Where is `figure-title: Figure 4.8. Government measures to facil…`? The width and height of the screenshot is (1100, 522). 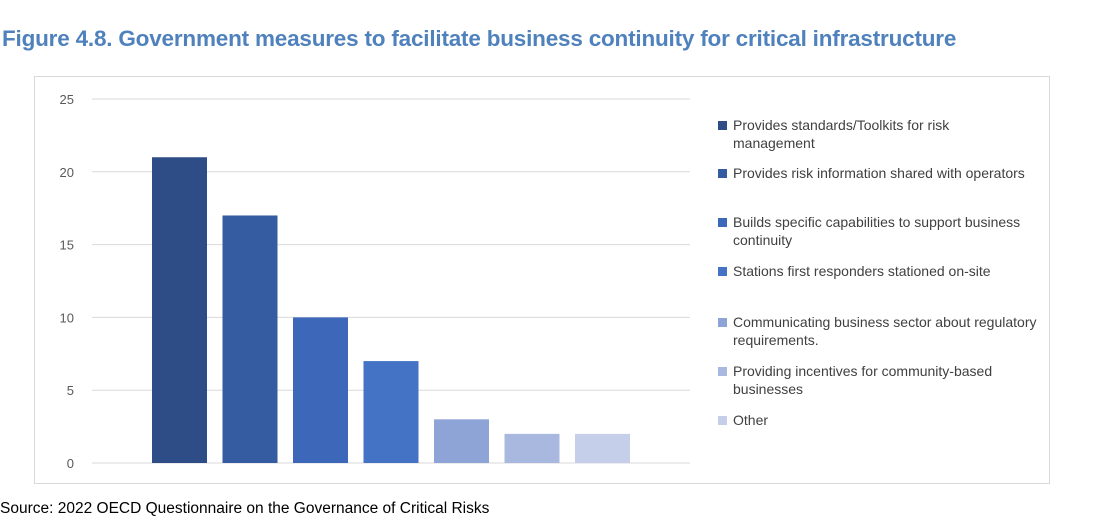
figure-title: Figure 4.8. Government measures to facil… is located at coordinates (479, 38).